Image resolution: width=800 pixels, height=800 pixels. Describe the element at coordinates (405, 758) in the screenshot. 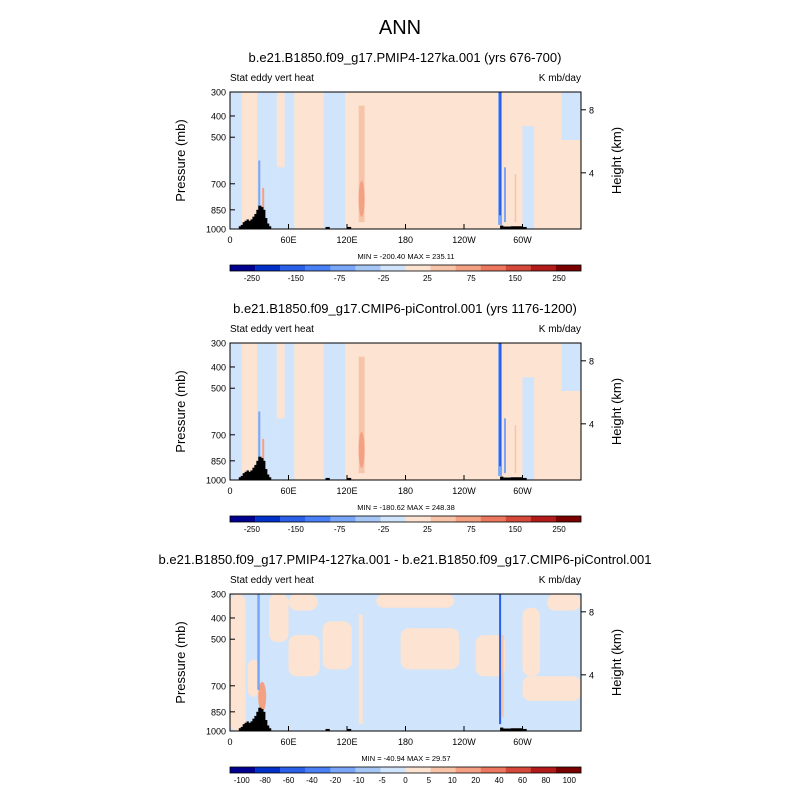

I see `min-max-stats: MIN = -40.94 MAX = 29.57` at that location.